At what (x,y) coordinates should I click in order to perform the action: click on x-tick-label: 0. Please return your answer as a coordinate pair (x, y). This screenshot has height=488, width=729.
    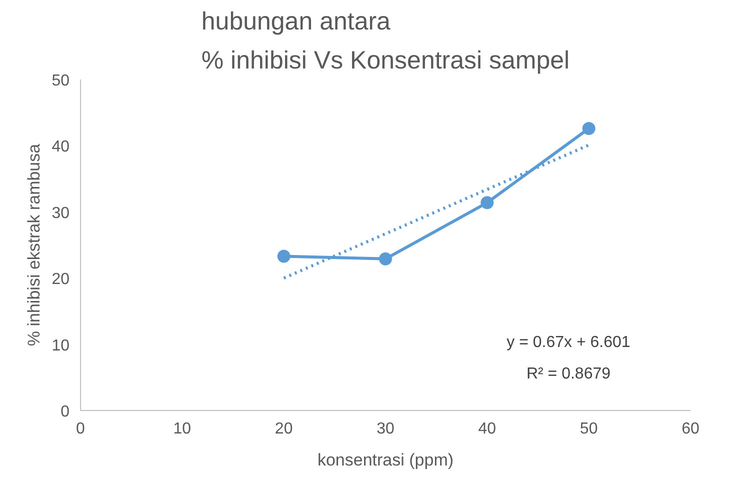
    Looking at the image, I should click on (81, 429).